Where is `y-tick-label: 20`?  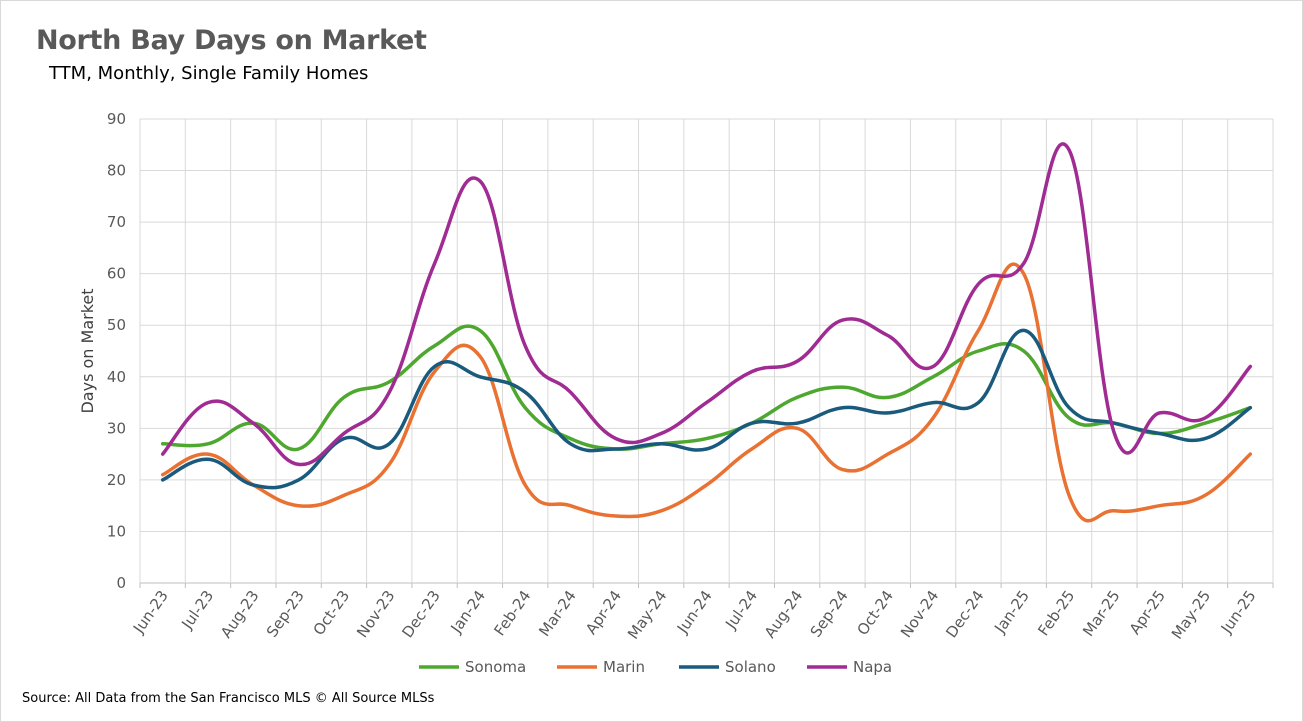 y-tick-label: 20 is located at coordinates (116, 480).